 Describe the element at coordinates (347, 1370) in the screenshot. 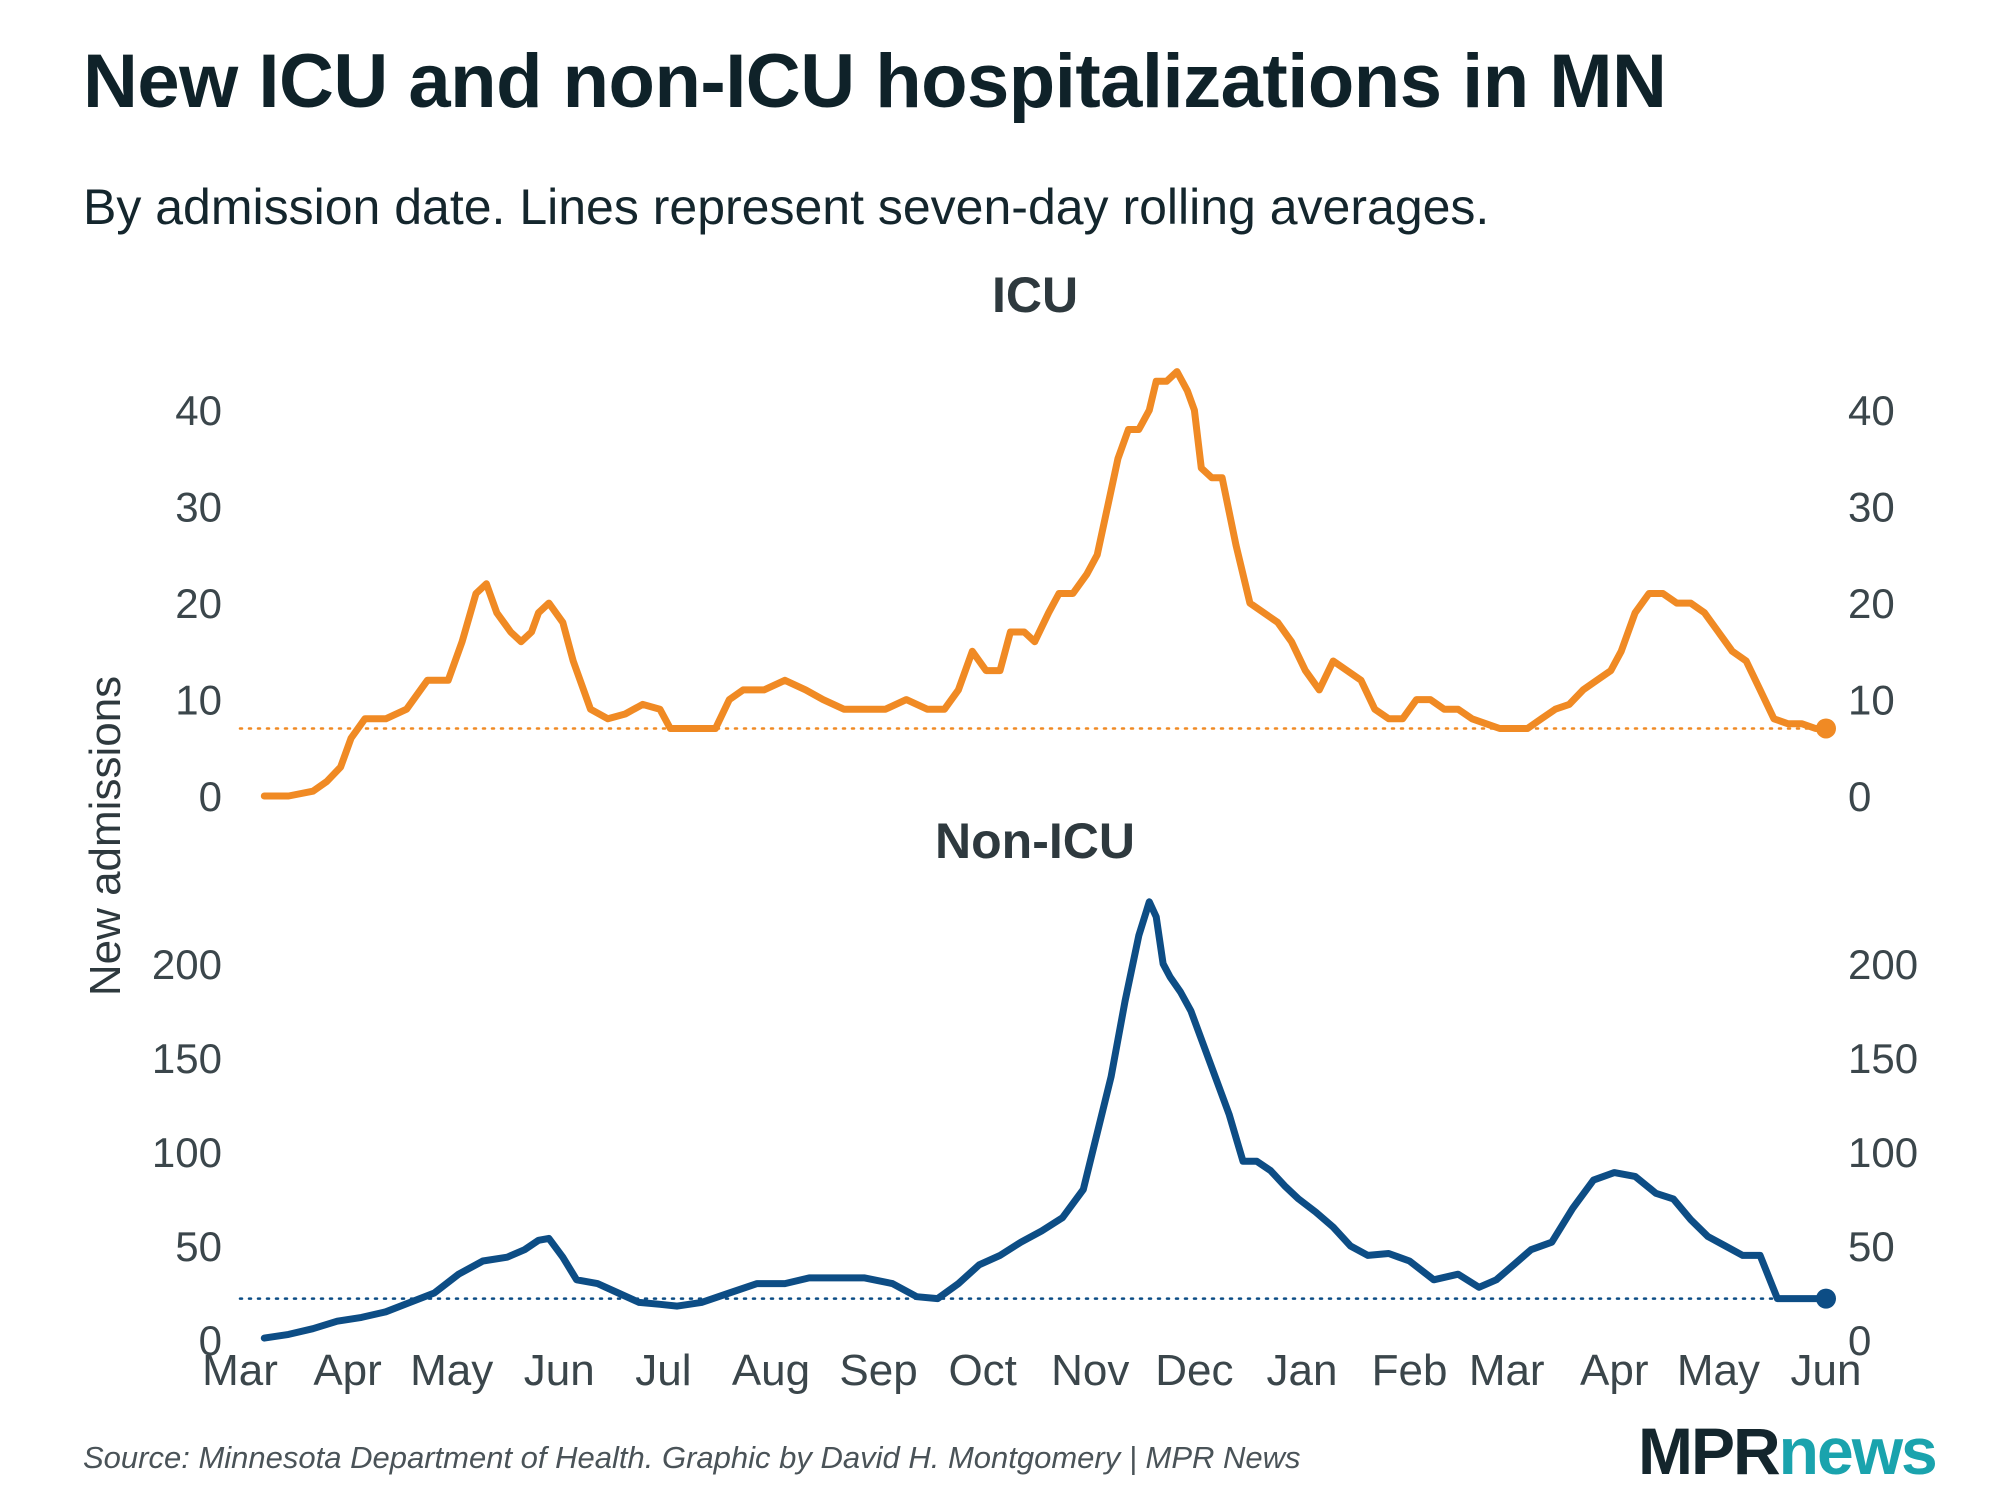

I see `x-tick-label-1: Apr` at that location.